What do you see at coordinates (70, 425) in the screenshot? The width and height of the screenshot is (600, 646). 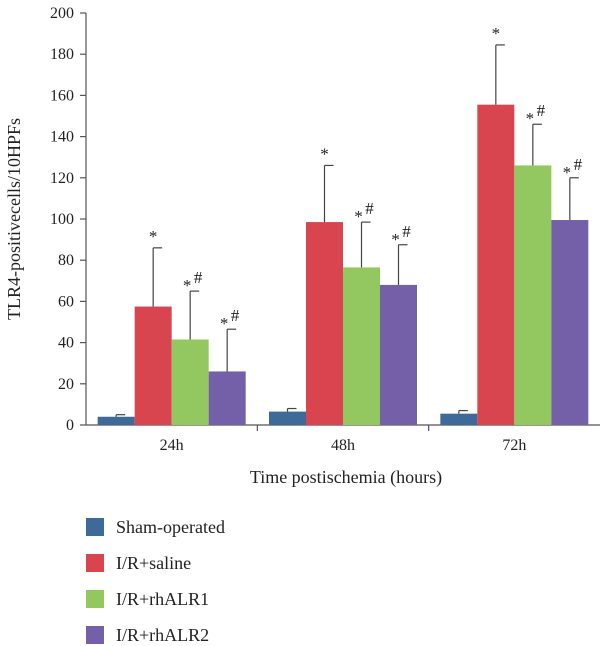 I see `y-tick-label: 0` at bounding box center [70, 425].